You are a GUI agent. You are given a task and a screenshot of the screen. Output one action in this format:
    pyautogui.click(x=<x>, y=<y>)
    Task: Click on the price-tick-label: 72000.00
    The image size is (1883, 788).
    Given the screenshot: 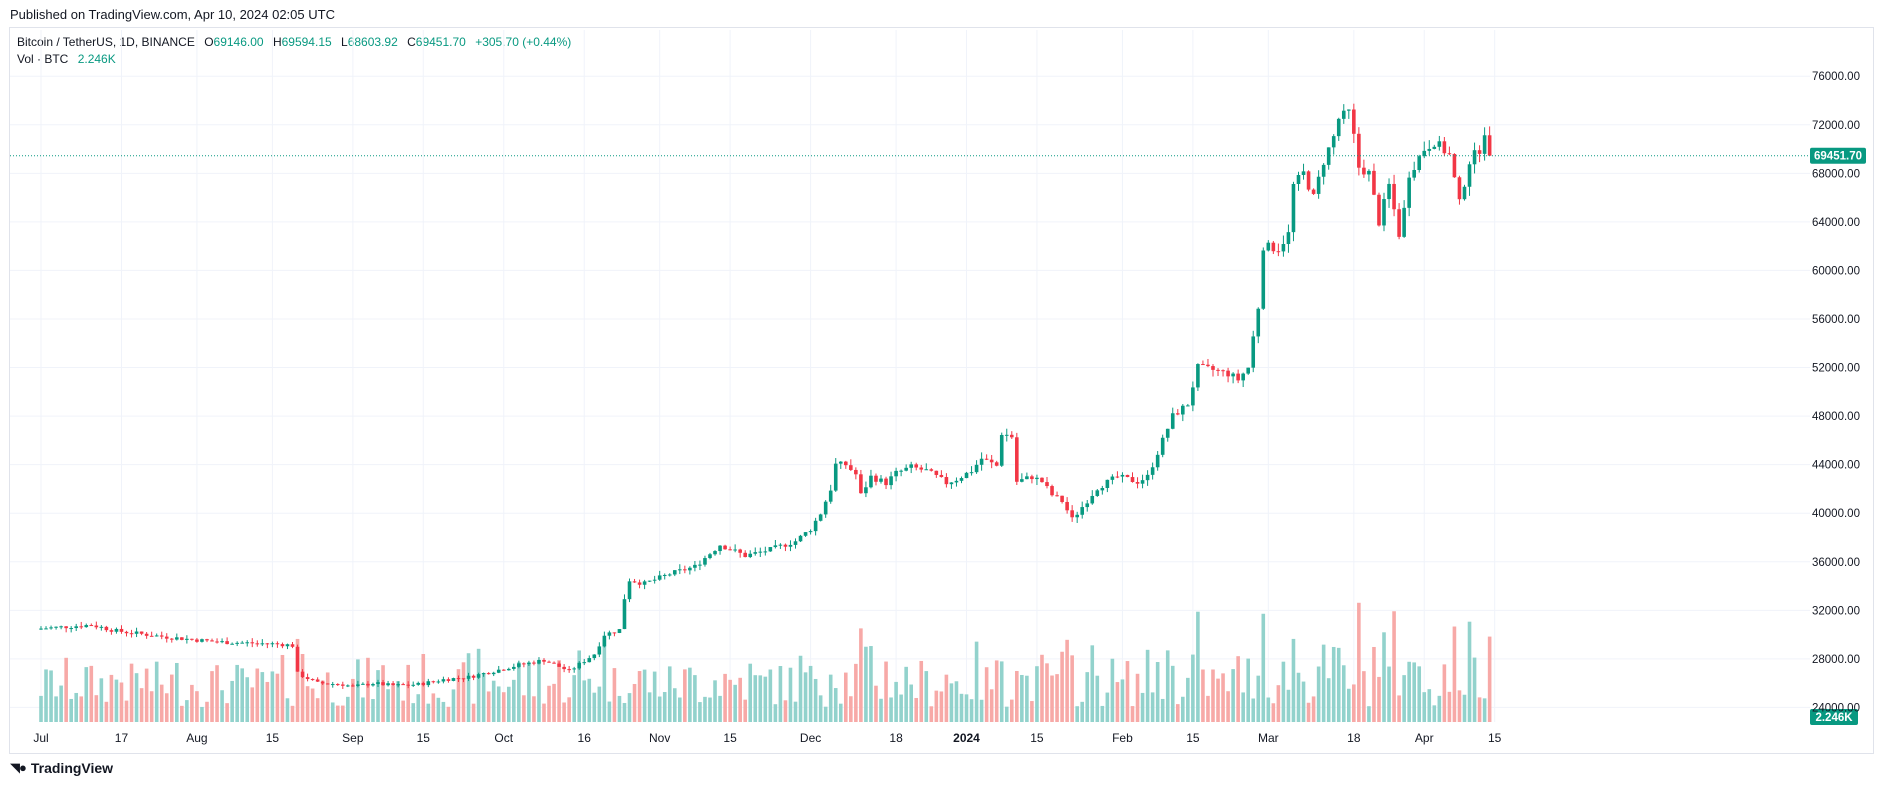 What is the action you would take?
    pyautogui.click(x=1836, y=126)
    